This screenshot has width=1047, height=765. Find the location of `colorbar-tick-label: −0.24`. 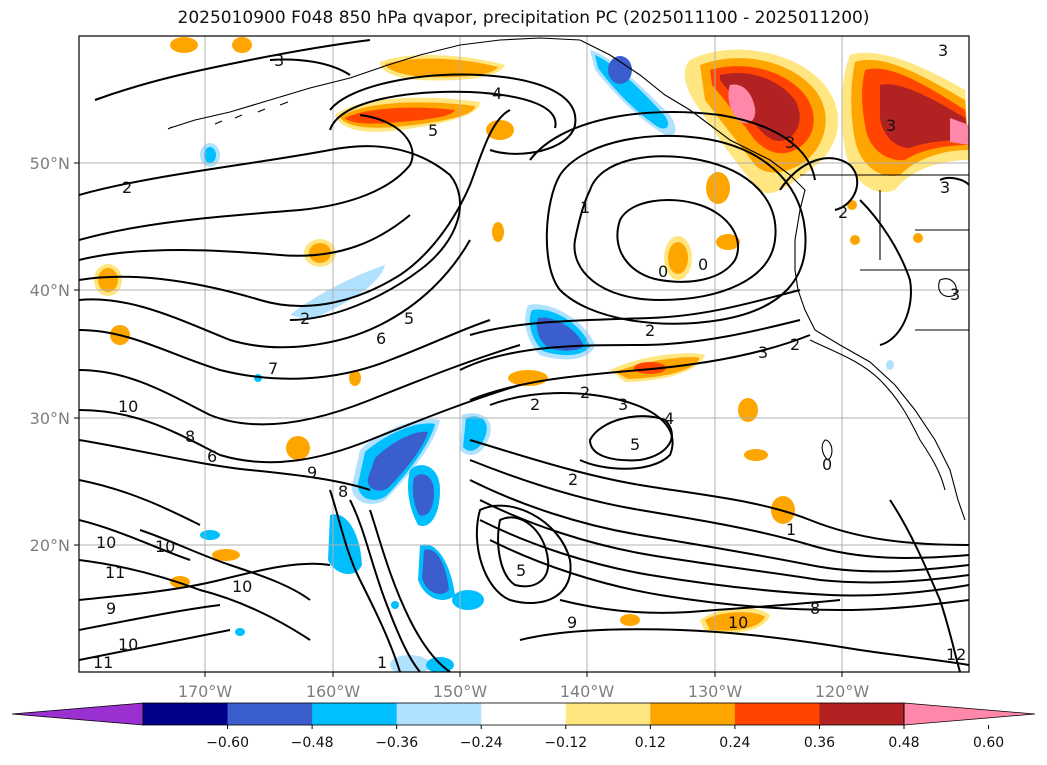

colorbar-tick-label: −0.24 is located at coordinates (481, 743).